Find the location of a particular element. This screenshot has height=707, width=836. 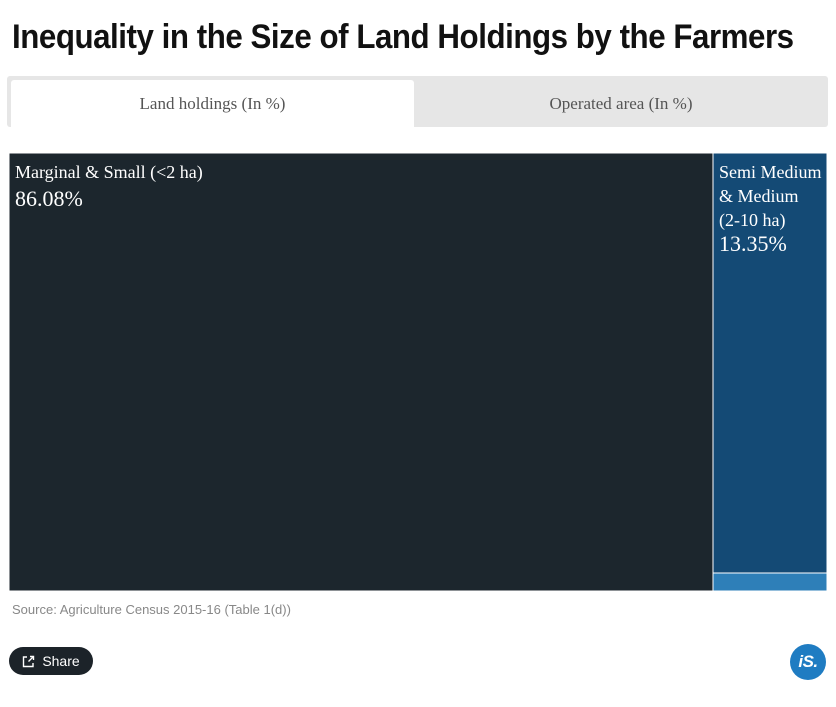

cell-2-value: 13.35% is located at coordinates (753, 243).